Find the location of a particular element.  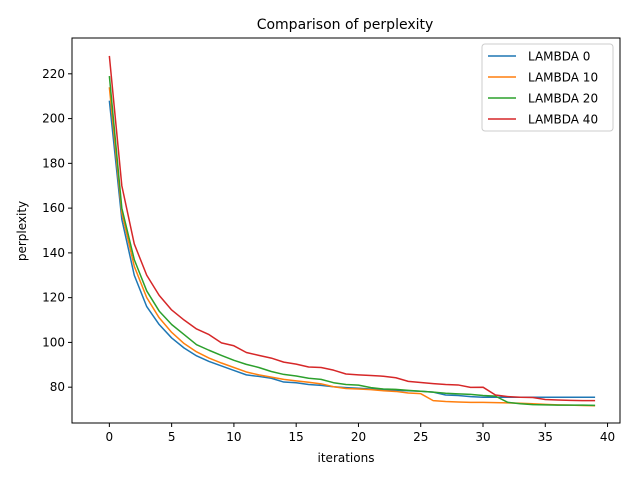

chart-title: Comparison of perplexity is located at coordinates (345, 25).